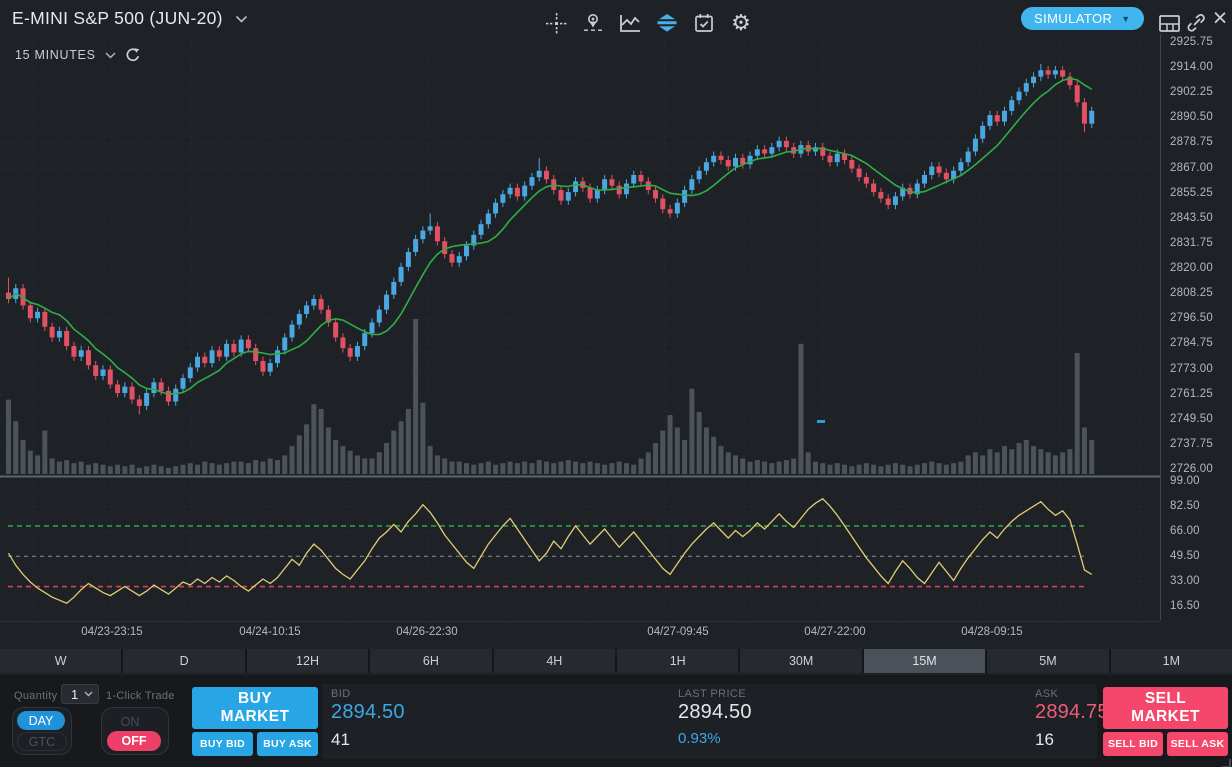  I want to click on resize-handle, so click(1226, 763).